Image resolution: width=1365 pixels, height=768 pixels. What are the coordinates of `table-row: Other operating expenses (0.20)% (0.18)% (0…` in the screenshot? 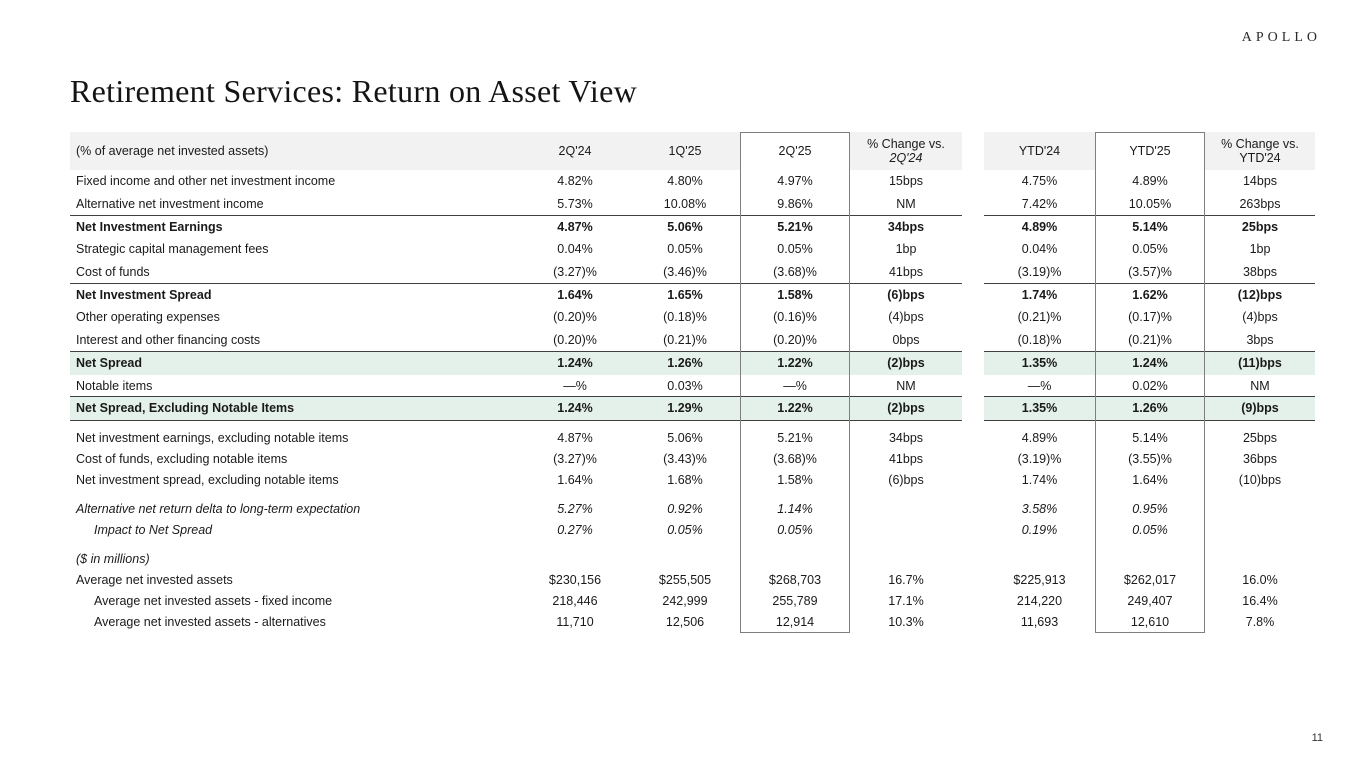 It's located at (692, 317).